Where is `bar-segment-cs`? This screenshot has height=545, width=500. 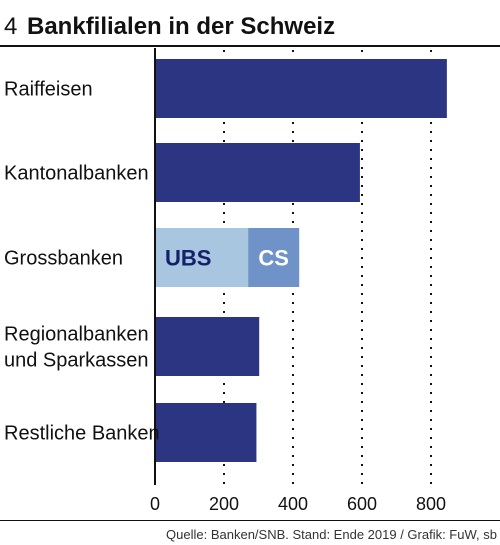
bar-segment-cs is located at coordinates (274, 257).